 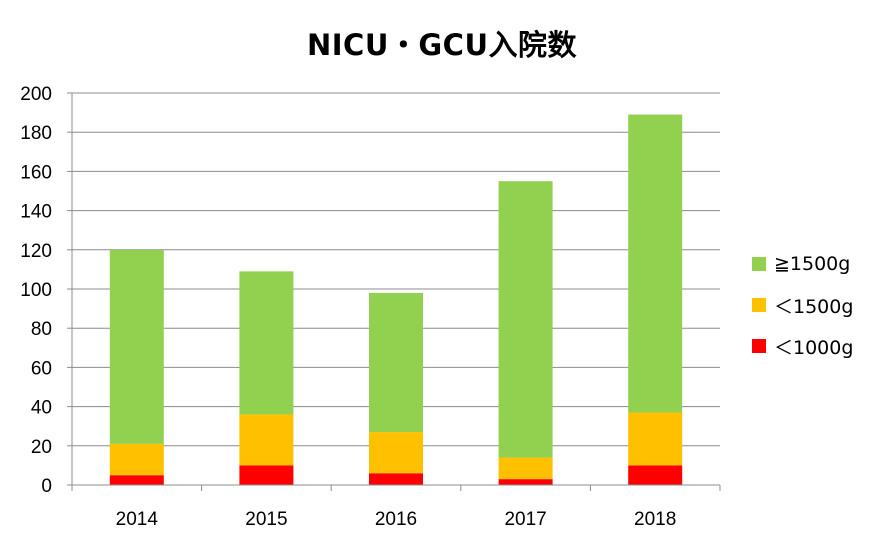 I want to click on y-tick-label: 160, so click(x=36, y=172).